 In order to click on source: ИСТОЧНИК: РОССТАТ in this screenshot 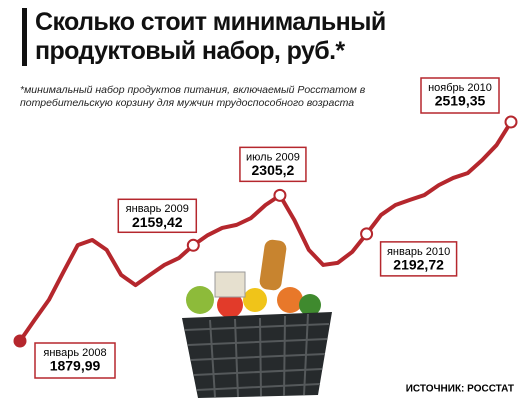, I will do `click(460, 389)`.